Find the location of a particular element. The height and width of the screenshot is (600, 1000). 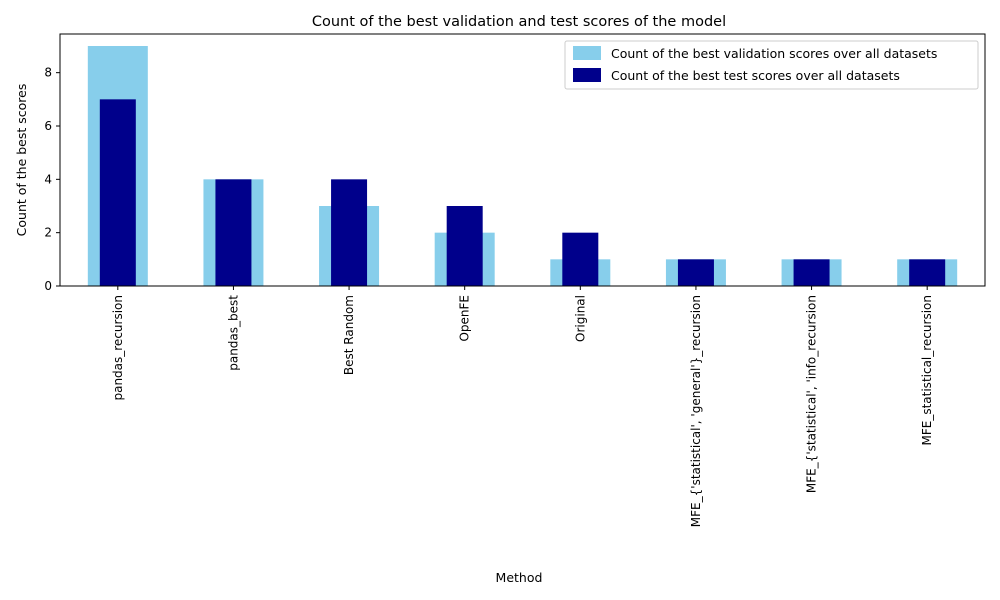

y-tick-label-1: 2 is located at coordinates (48, 233).